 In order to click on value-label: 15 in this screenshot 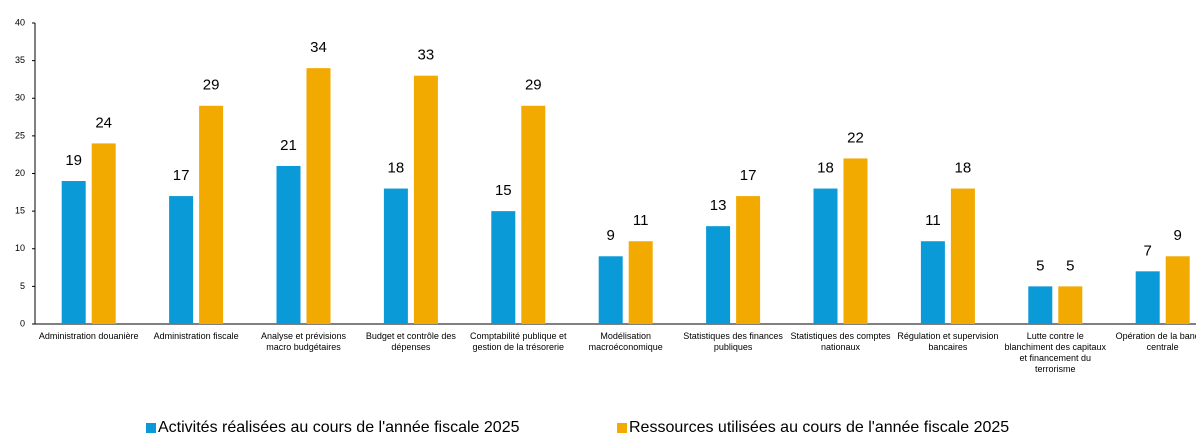, I will do `click(503, 190)`.